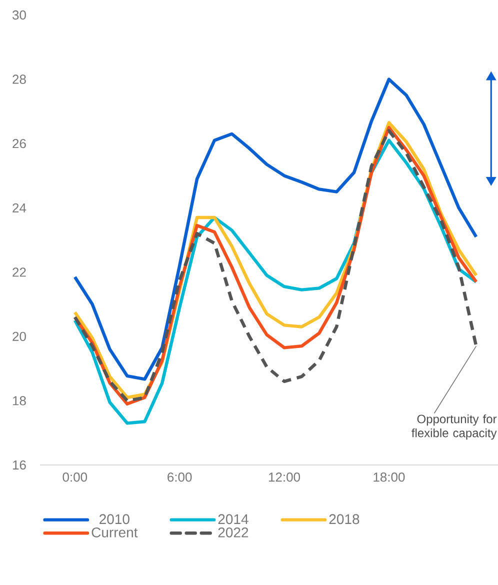 The height and width of the screenshot is (585, 498). Describe the element at coordinates (19, 207) in the screenshot. I see `y-tick-label: 24` at that location.